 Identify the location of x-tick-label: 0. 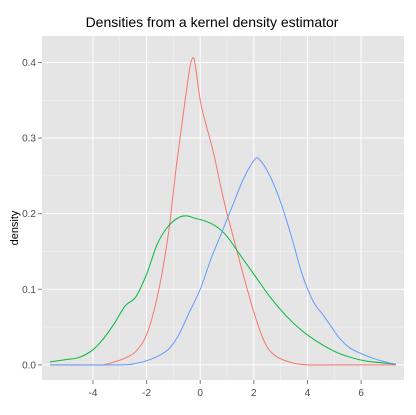
(200, 393).